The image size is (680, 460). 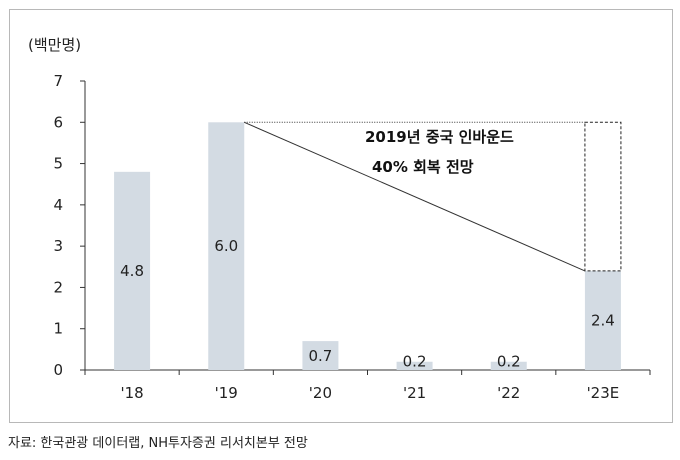 What do you see at coordinates (58, 370) in the screenshot?
I see `y-tick-label: 0` at bounding box center [58, 370].